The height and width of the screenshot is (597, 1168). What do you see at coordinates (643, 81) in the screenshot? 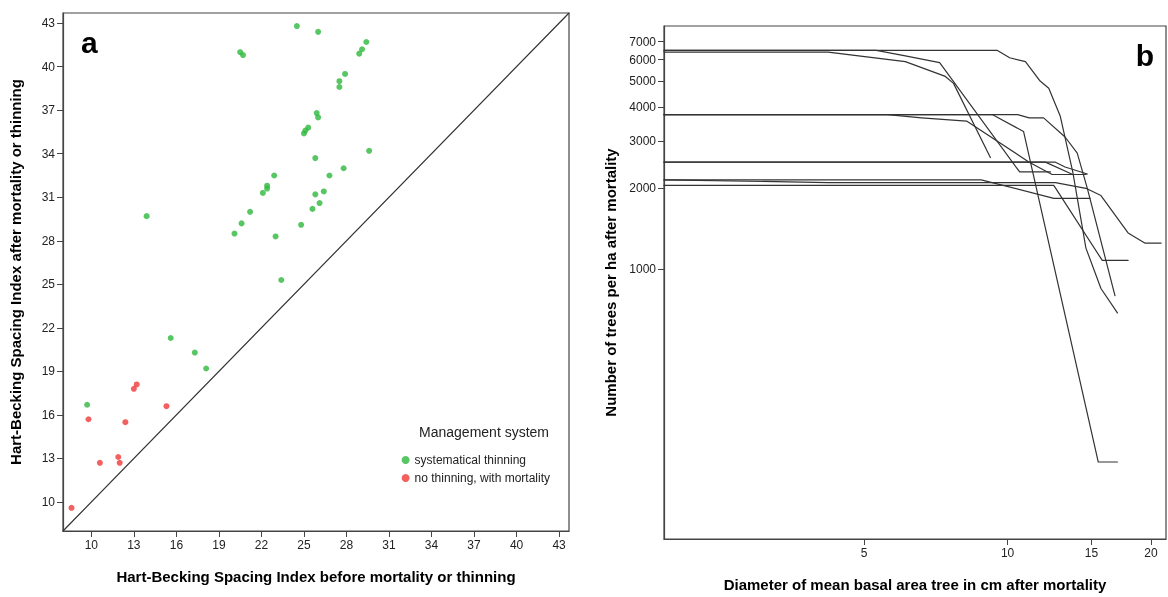
I see `y-tick-label: 5000` at bounding box center [643, 81].